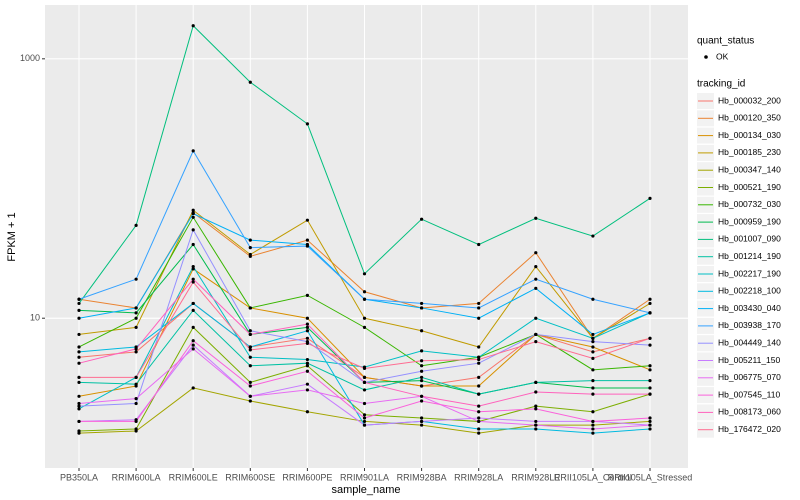  I want to click on y-tick-label: 10, so click(35, 318).